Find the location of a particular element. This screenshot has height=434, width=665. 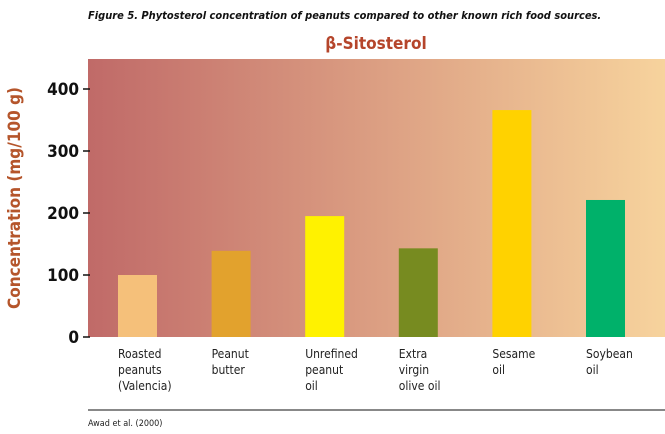

category-label: Extra virgin olive oil is located at coordinates (420, 370).